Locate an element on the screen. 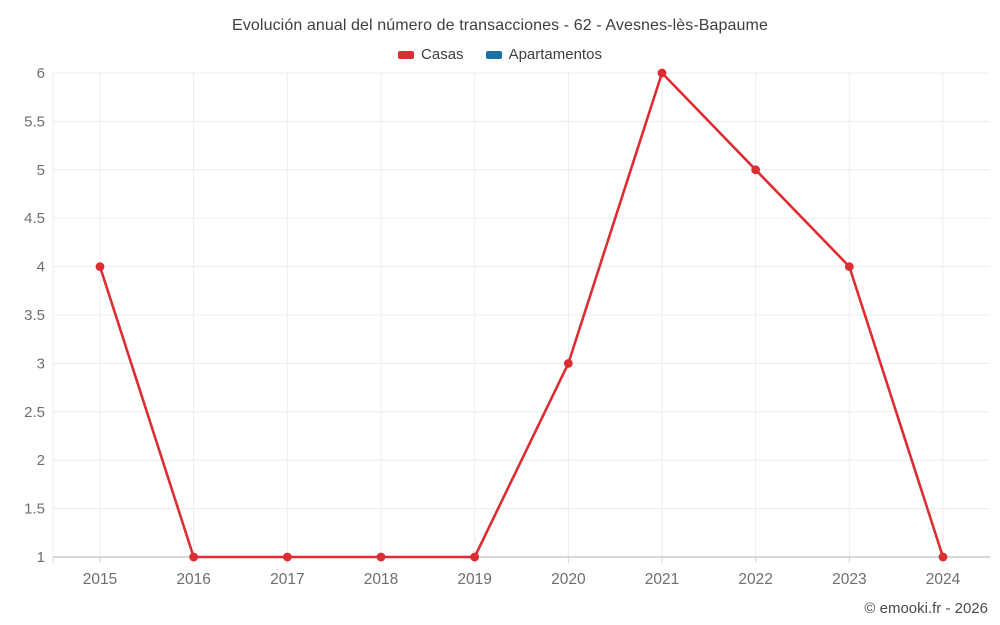  x-tick-label: 2020 is located at coordinates (568, 579).